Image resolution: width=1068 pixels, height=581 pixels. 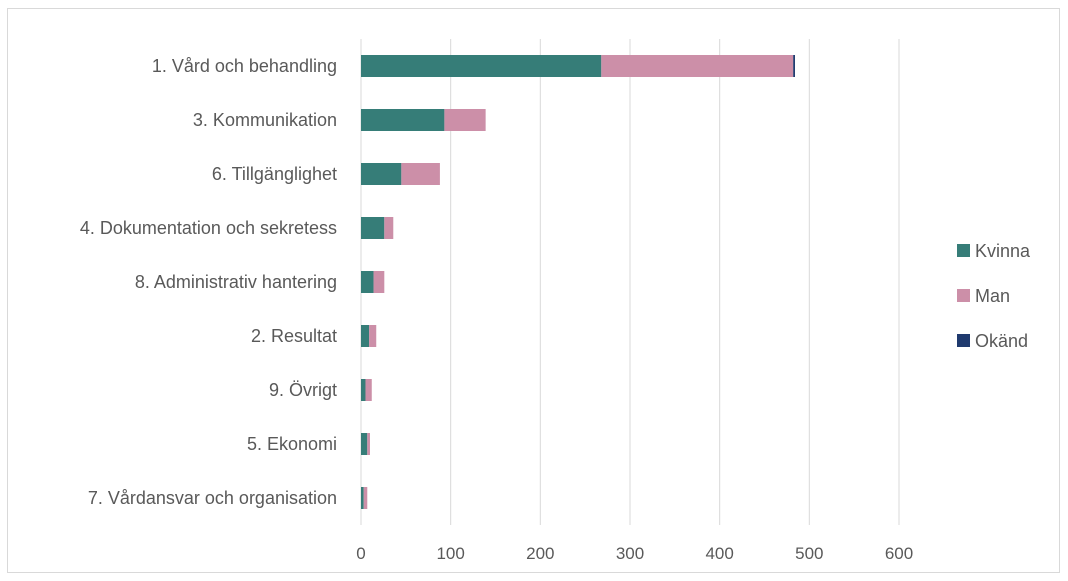 What do you see at coordinates (292, 444) in the screenshot?
I see `category-label: 5. Ekonomi` at bounding box center [292, 444].